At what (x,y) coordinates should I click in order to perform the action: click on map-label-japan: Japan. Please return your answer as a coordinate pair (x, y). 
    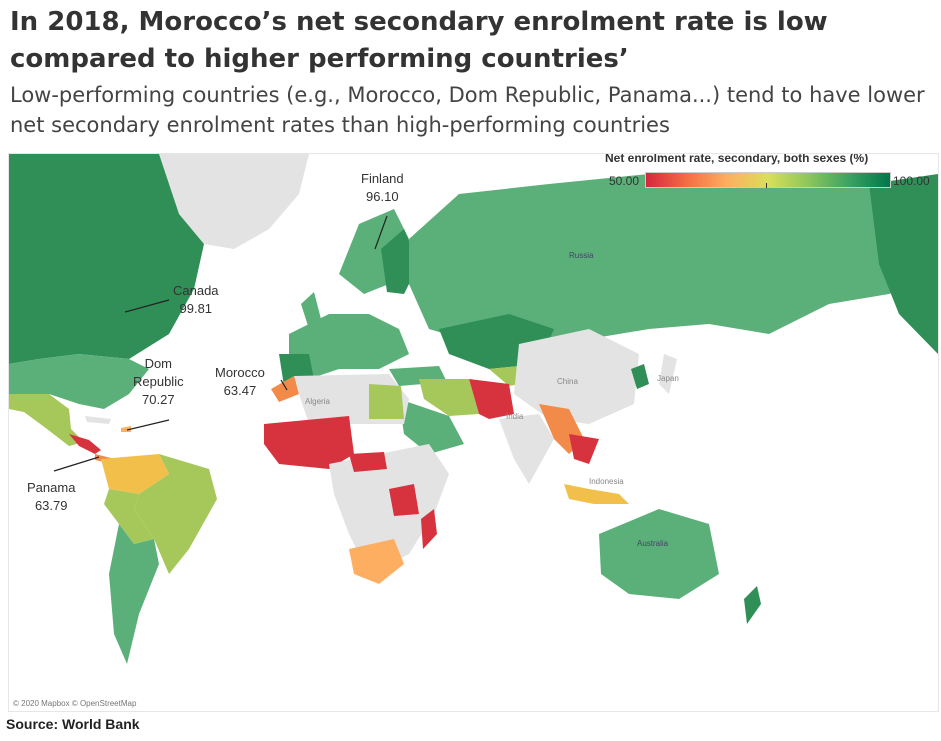
    Looking at the image, I should click on (668, 378).